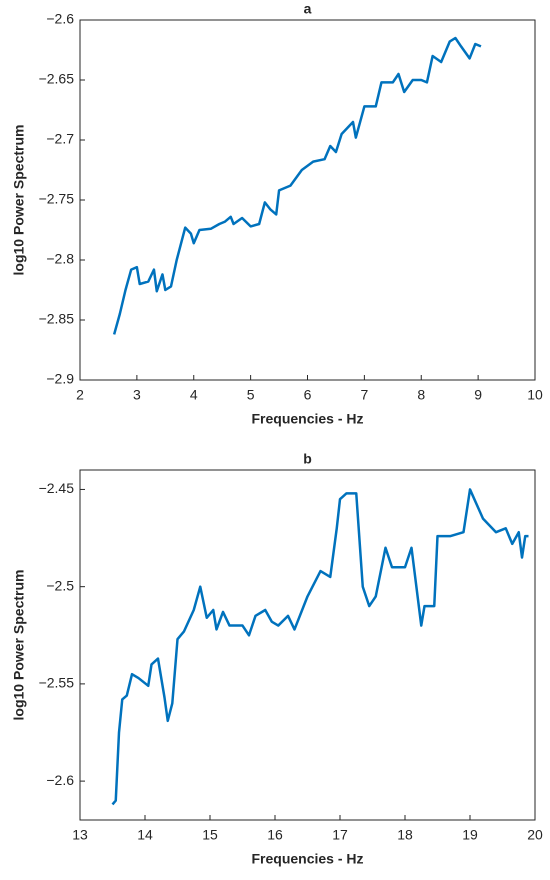 The height and width of the screenshot is (880, 550). I want to click on x-tick-label: 16, so click(275, 835).